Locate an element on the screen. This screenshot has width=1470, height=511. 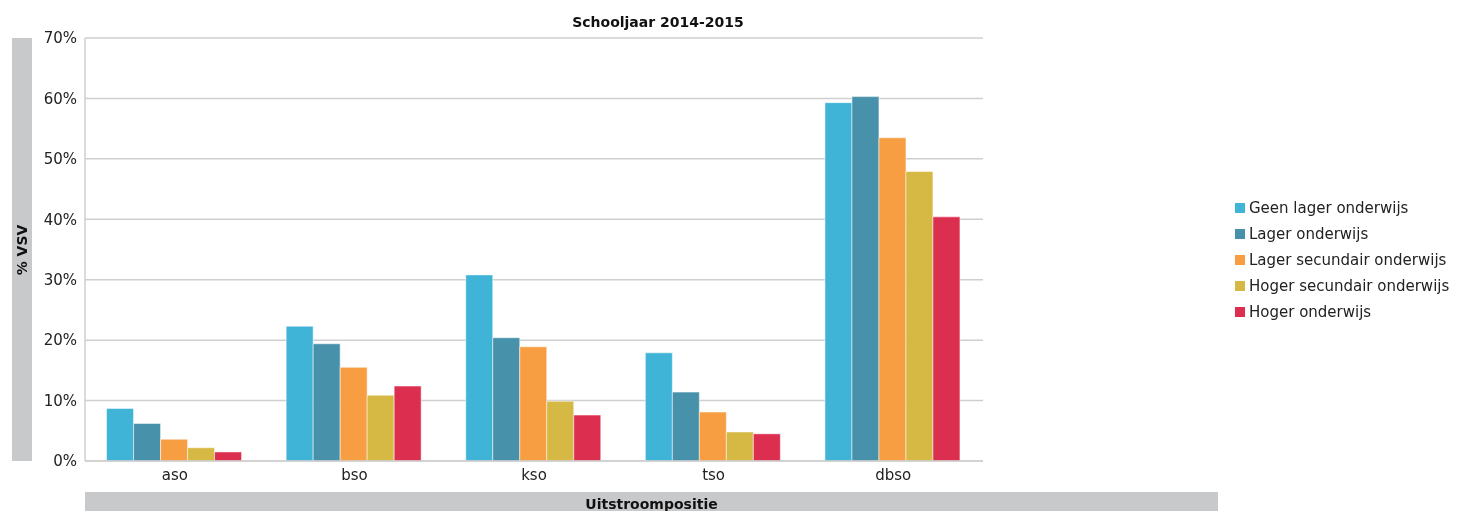
legend-label: Lager secundair onderwijs is located at coordinates (1348, 259).